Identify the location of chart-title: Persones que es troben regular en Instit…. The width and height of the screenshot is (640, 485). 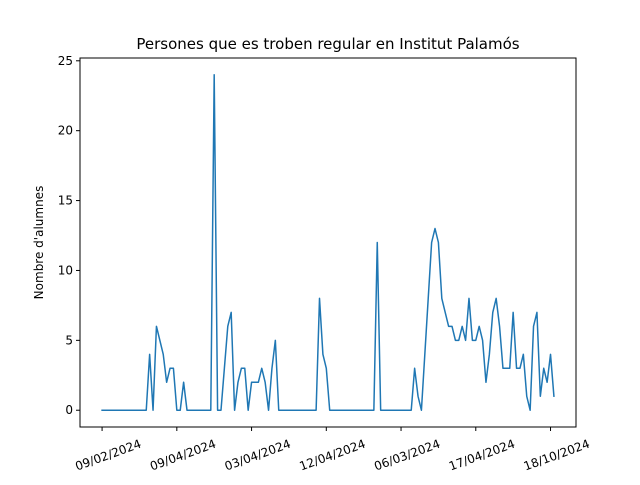
(327, 44).